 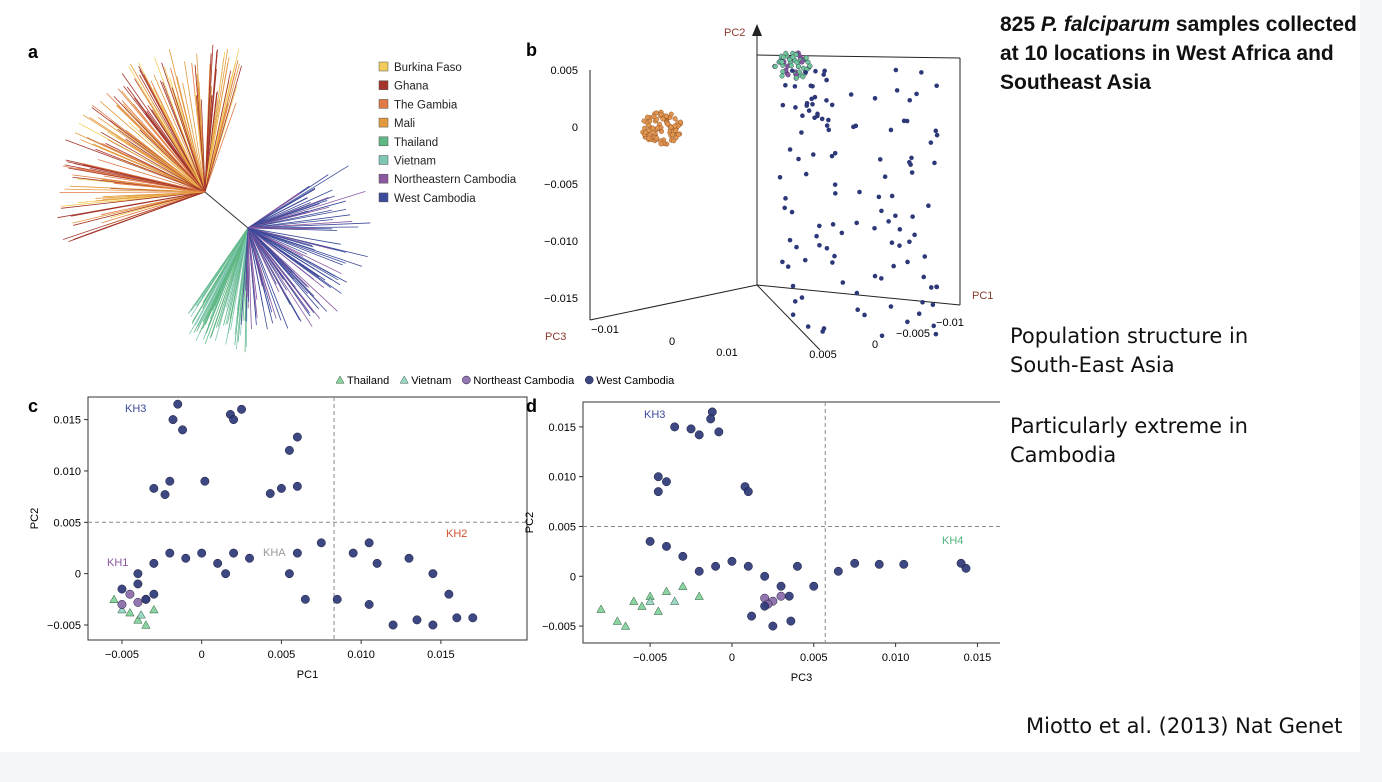 What do you see at coordinates (950, 323) in the screenshot?
I see `tick-label: −0.01` at bounding box center [950, 323].